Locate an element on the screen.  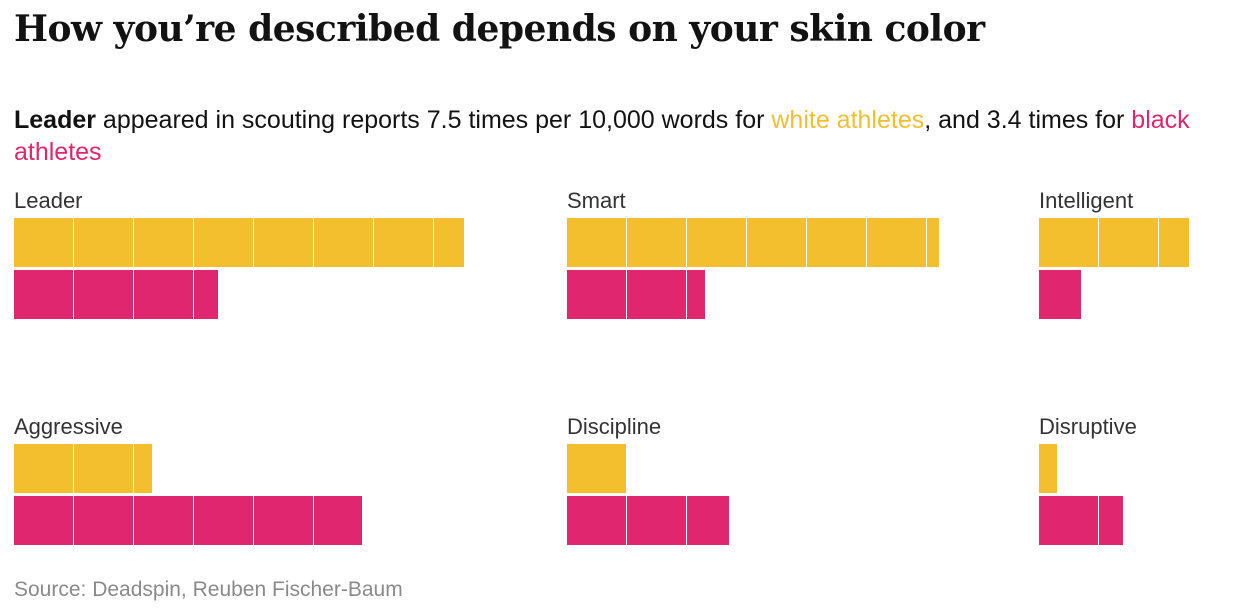
legend-black-athletes: black athletes is located at coordinates (602, 136).